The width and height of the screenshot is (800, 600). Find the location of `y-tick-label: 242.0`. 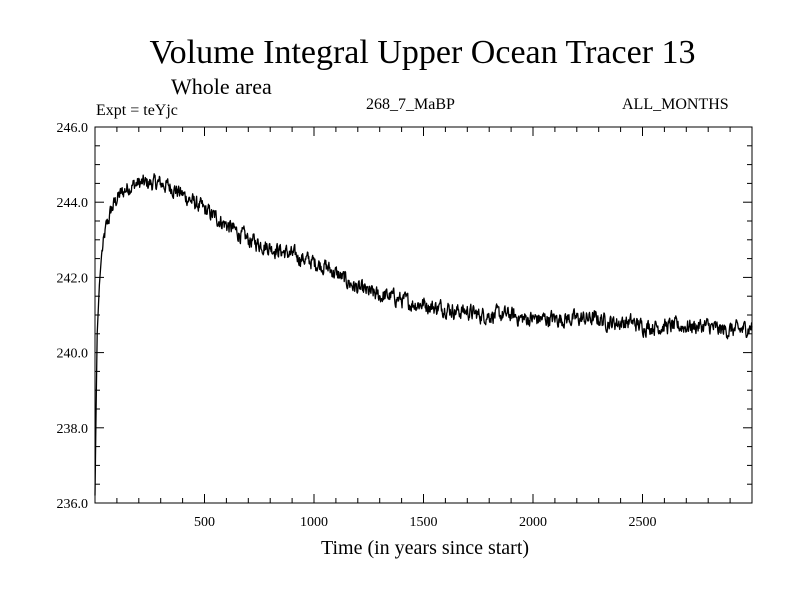

y-tick-label: 242.0 is located at coordinates (73, 278).